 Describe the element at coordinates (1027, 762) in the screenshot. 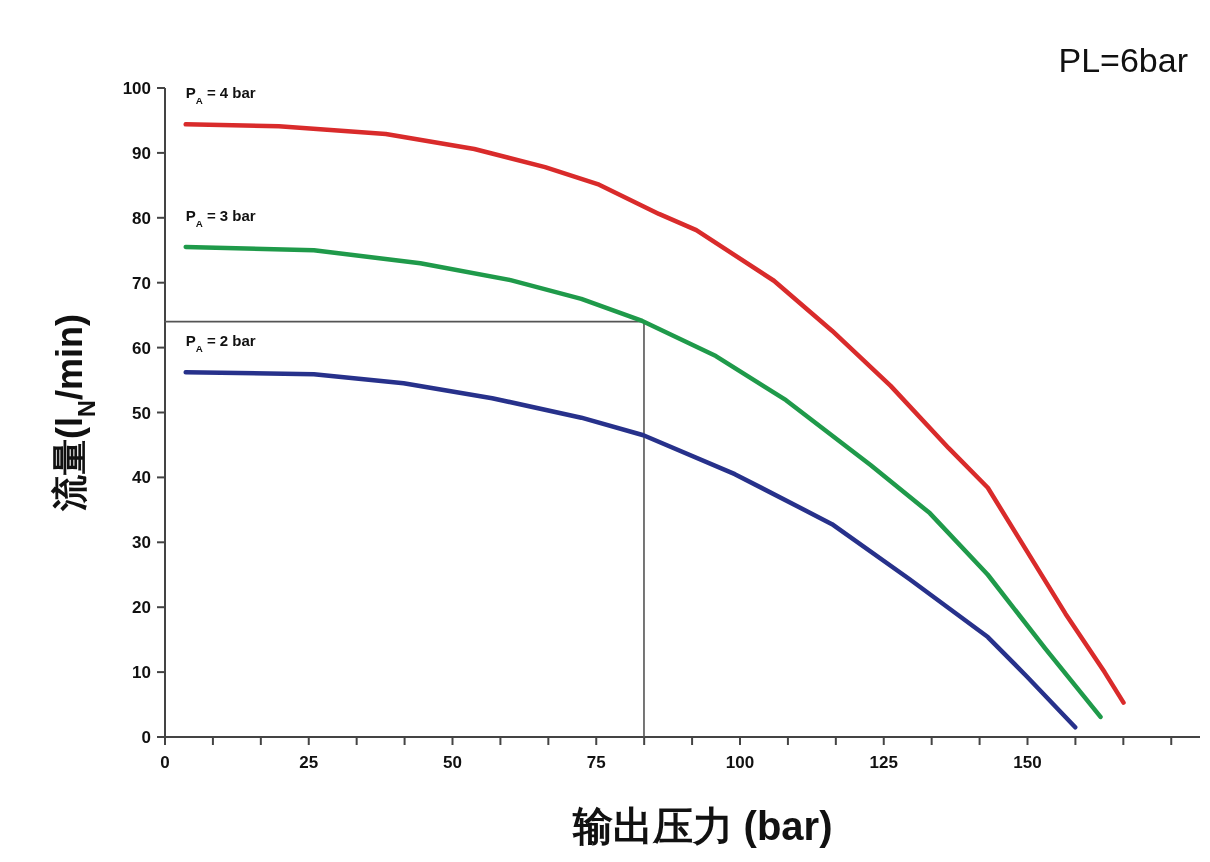

I see `x-tick-label: 150` at that location.